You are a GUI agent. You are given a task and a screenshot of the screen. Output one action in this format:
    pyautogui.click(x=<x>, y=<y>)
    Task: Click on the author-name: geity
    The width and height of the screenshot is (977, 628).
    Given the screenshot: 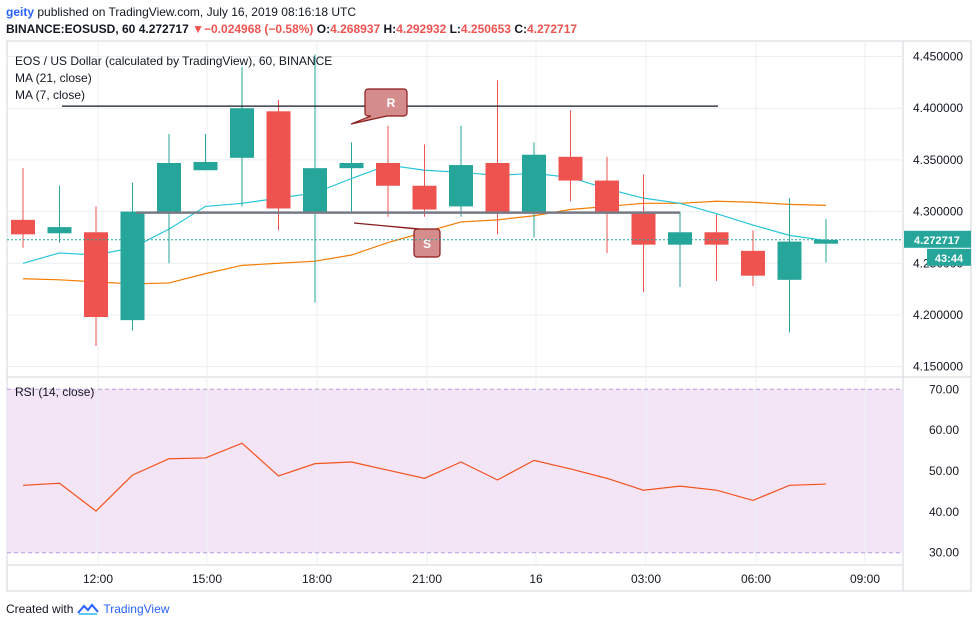 What is the action you would take?
    pyautogui.click(x=20, y=12)
    